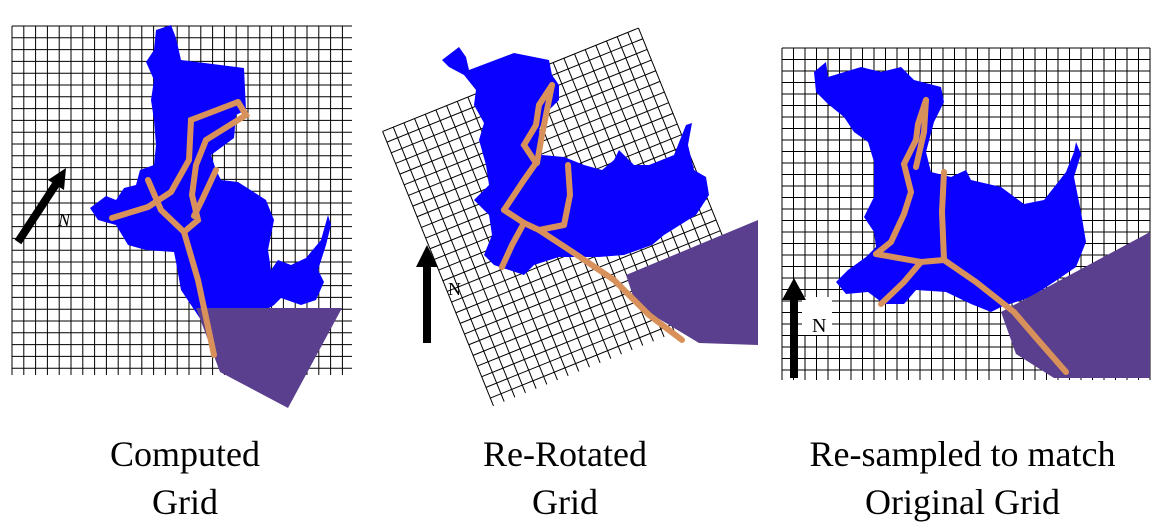  Describe the element at coordinates (565, 478) in the screenshot. I see `caption-re-rotated-grid: Re-Rotated Grid` at that location.